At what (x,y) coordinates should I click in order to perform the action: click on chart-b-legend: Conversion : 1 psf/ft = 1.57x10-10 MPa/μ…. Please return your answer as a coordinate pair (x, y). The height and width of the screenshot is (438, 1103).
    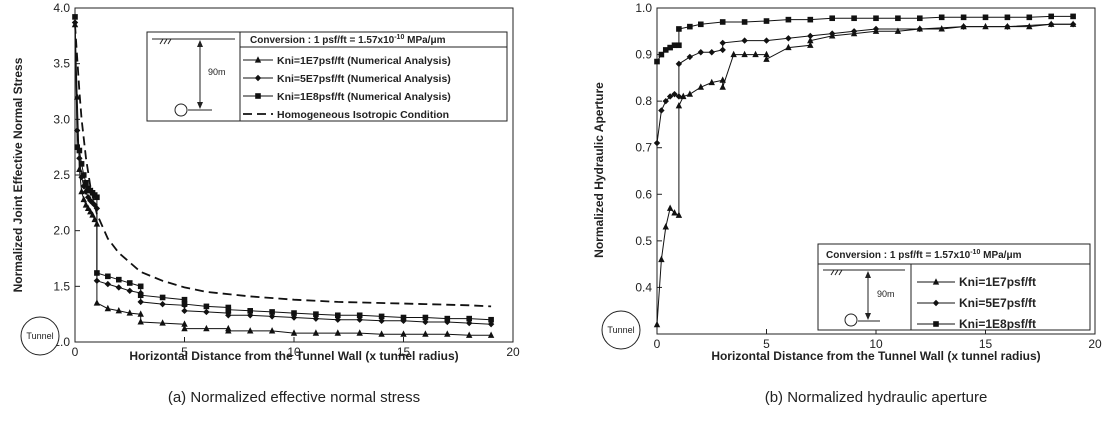
    Looking at the image, I should click on (954, 287).